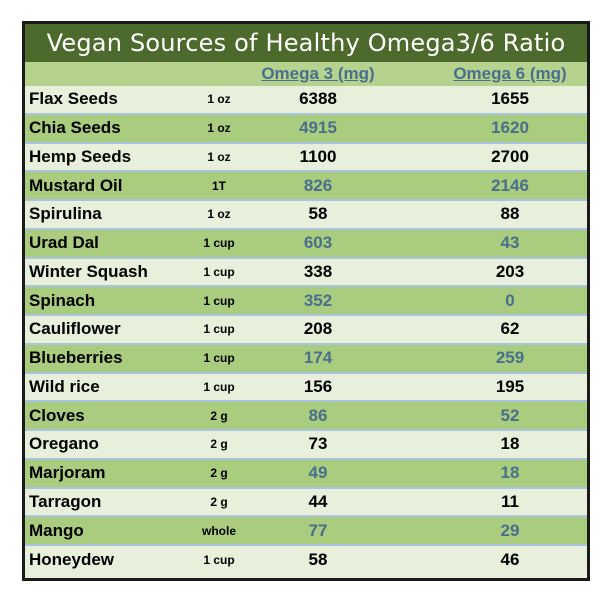 This screenshot has width=610, height=597. Describe the element at coordinates (318, 473) in the screenshot. I see `omega3-value: 49` at that location.